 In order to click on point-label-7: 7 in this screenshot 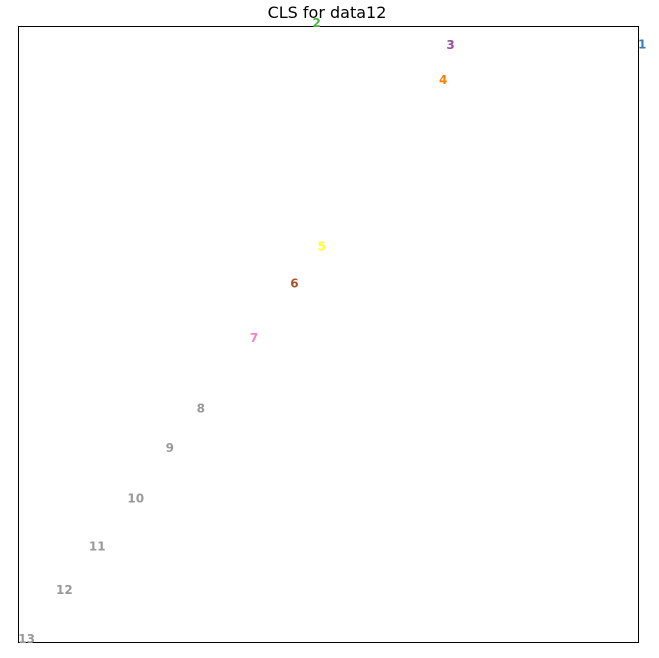, I will do `click(254, 338)`.